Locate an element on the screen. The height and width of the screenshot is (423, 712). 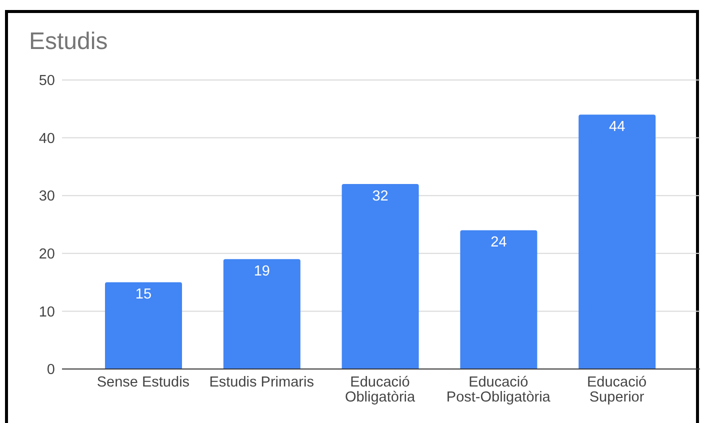
x-tick-label: Educació Post-Obligatòria is located at coordinates (499, 390).